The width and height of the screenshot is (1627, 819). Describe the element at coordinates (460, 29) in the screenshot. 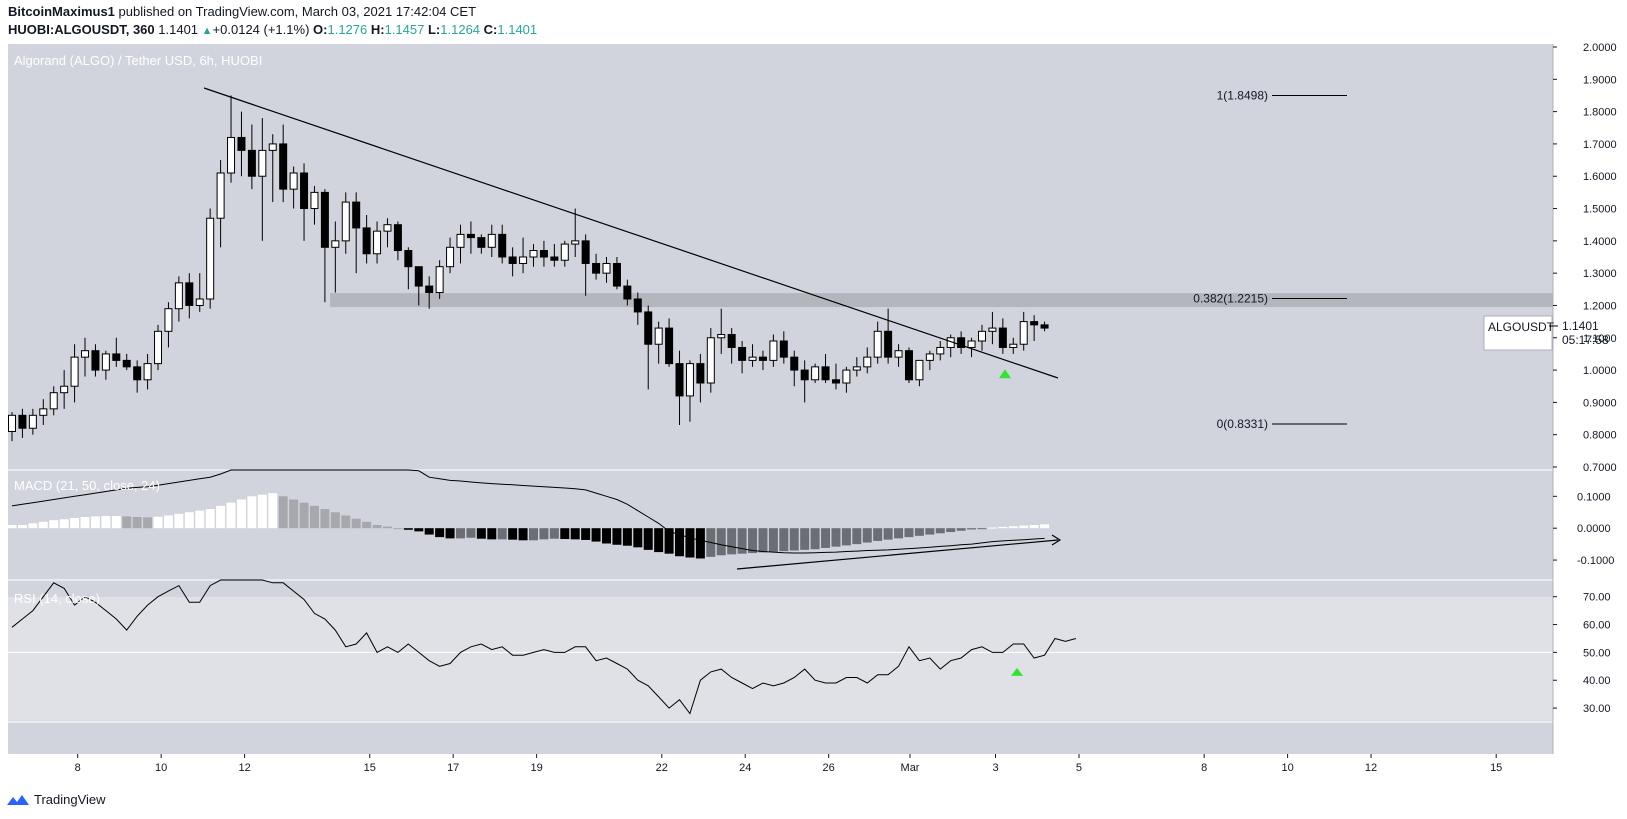

I see `low-value: 1.1264` at that location.